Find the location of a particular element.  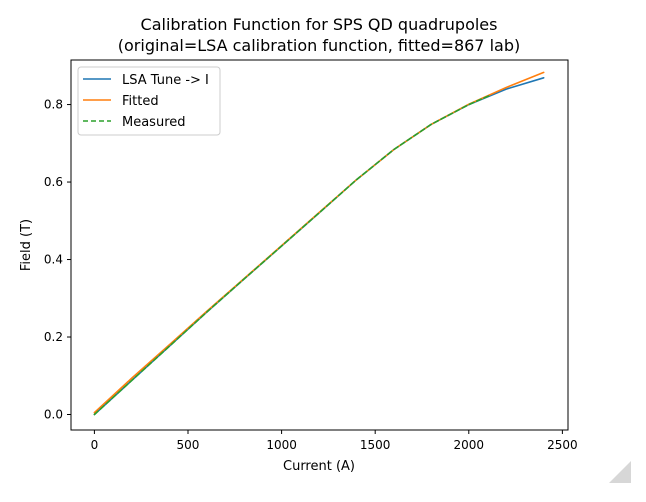

y-axis-ticks: 0.0 0.2 0.4 0.6 0.8 is located at coordinates (57, 260).